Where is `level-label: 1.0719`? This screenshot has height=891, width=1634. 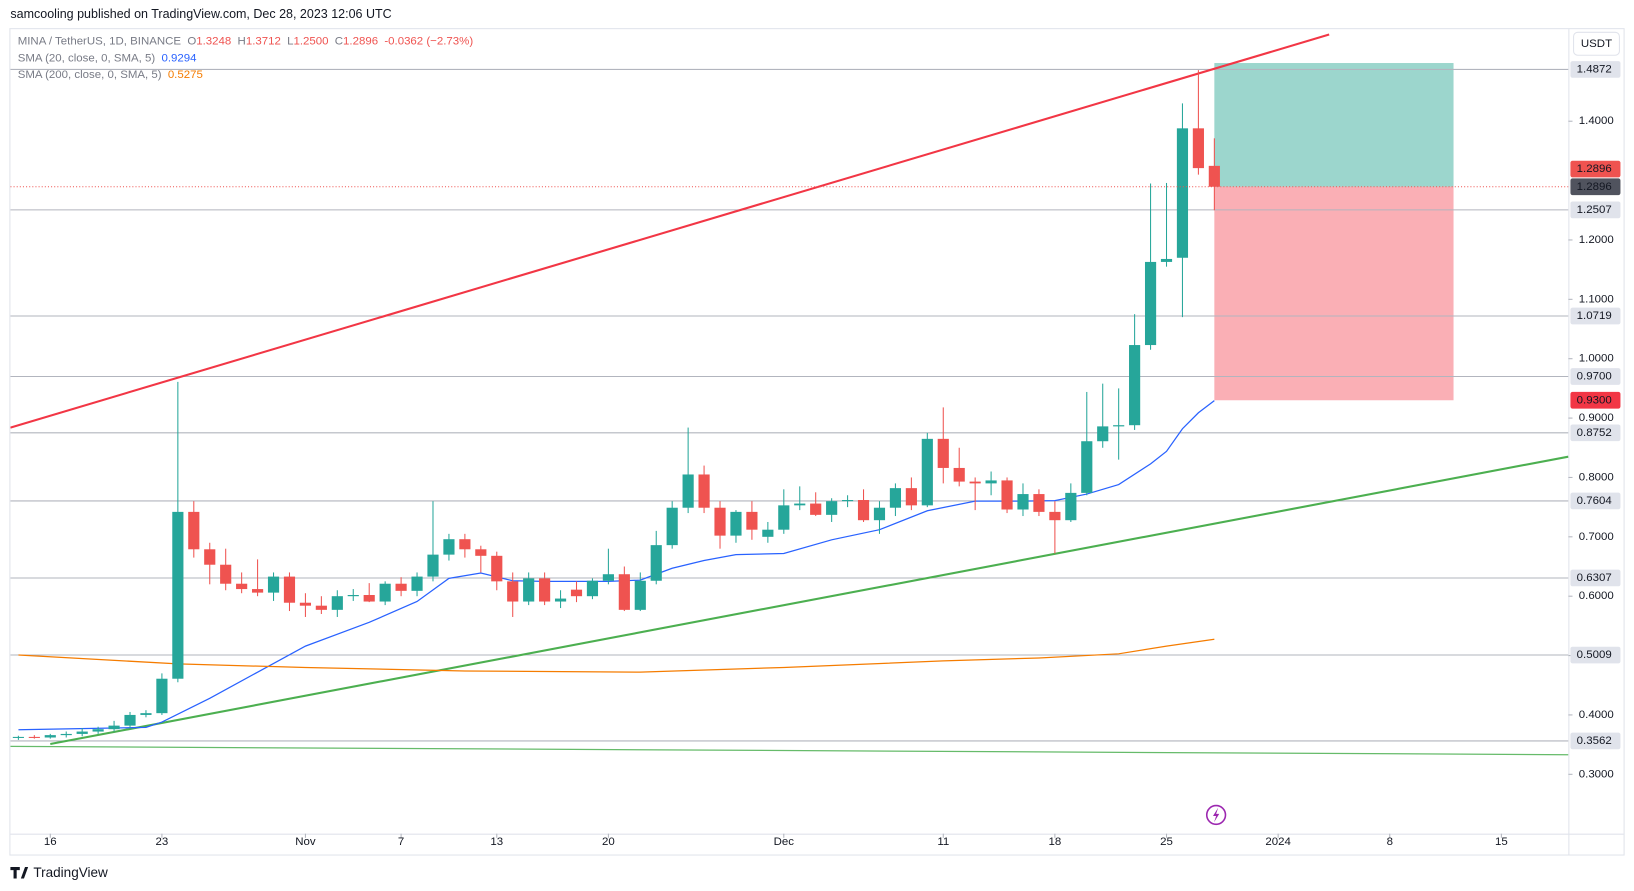 level-label: 1.0719 is located at coordinates (1594, 316).